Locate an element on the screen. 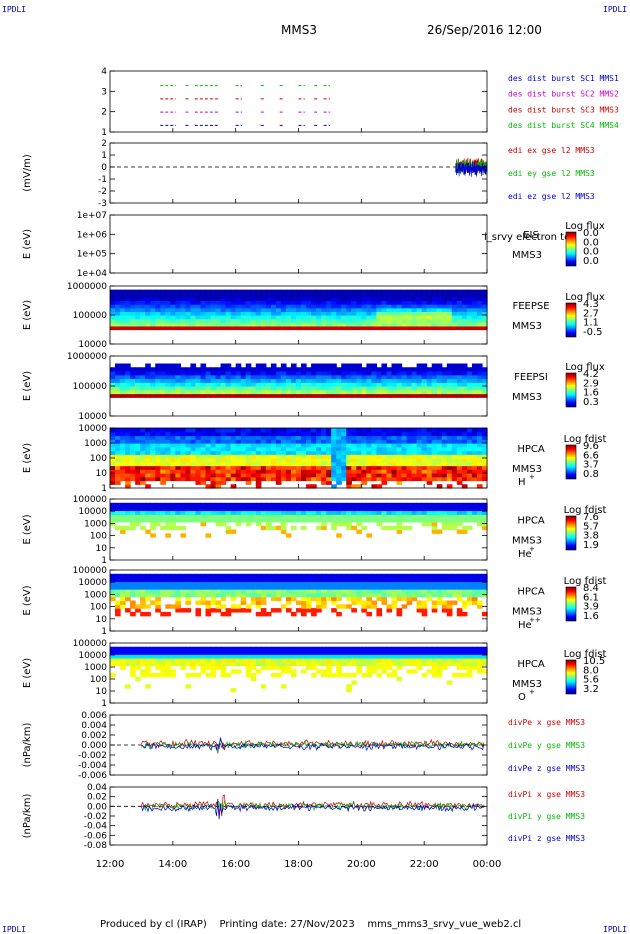  y-tick-label: 3 is located at coordinates (104, 92).